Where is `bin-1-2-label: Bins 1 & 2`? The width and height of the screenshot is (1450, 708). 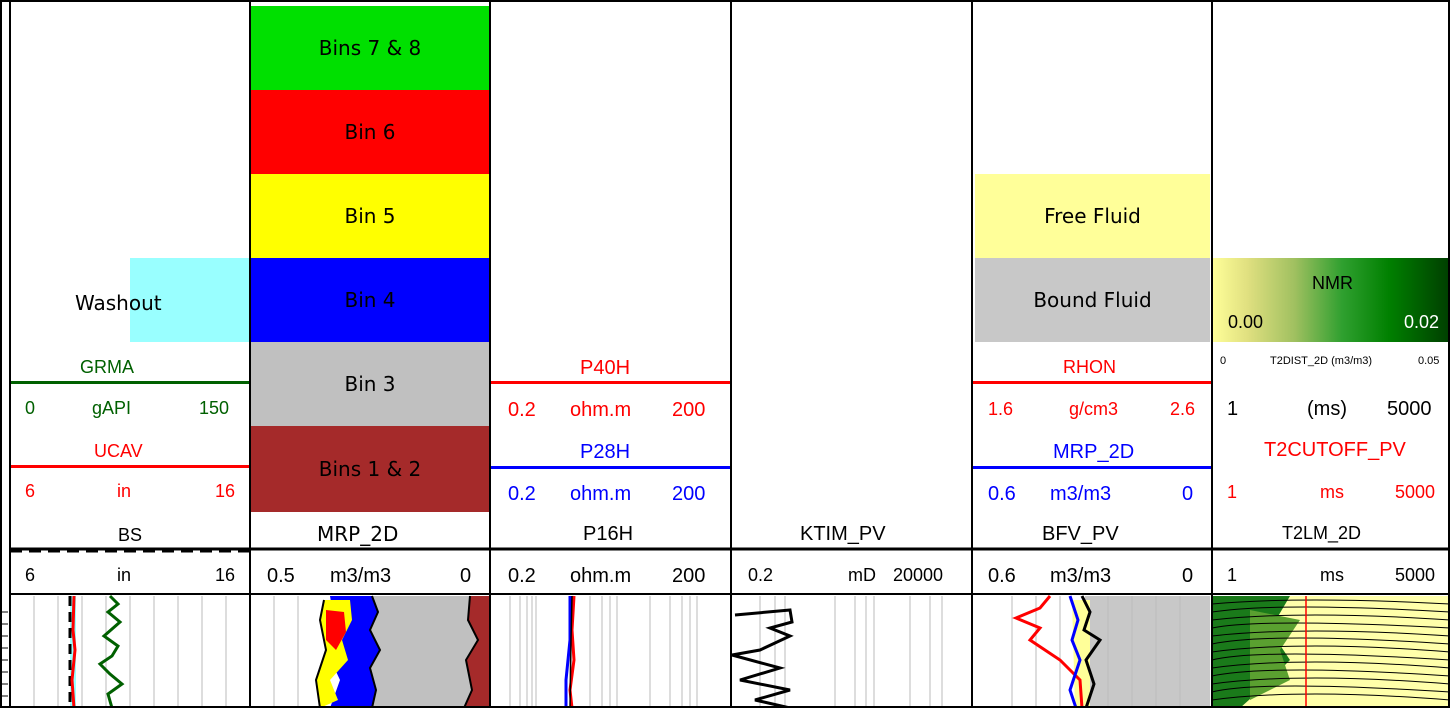 bin-1-2-label: Bins 1 & 2 is located at coordinates (370, 469).